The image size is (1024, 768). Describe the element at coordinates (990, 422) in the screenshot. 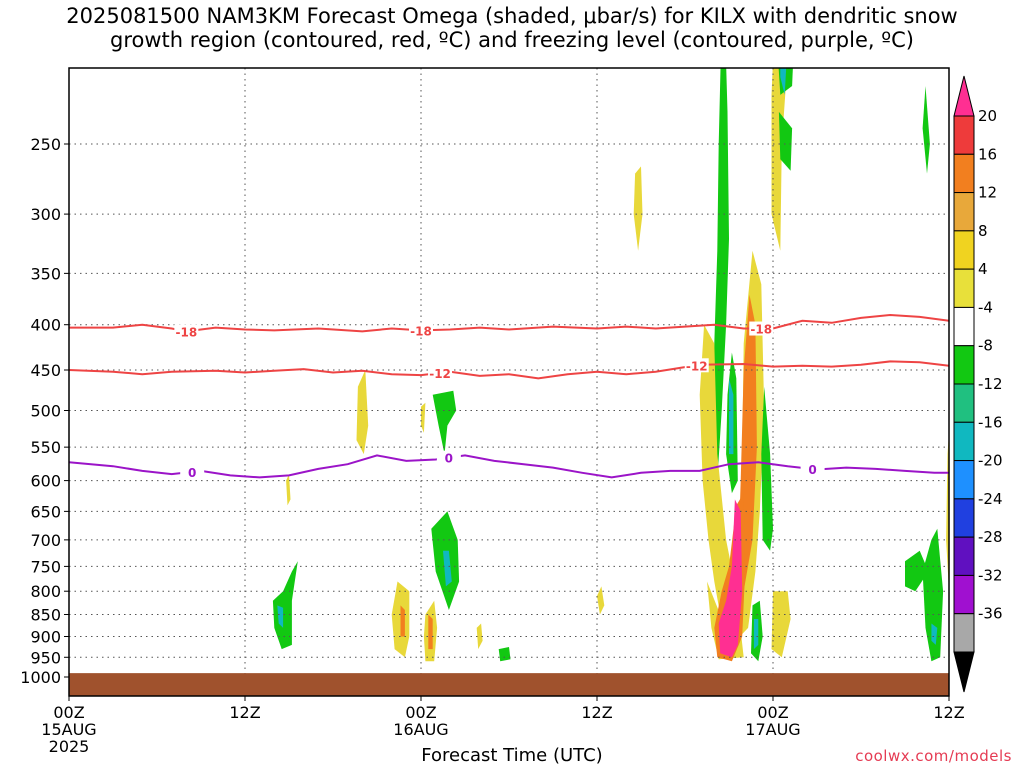

I see `colorbar-label: -16` at that location.